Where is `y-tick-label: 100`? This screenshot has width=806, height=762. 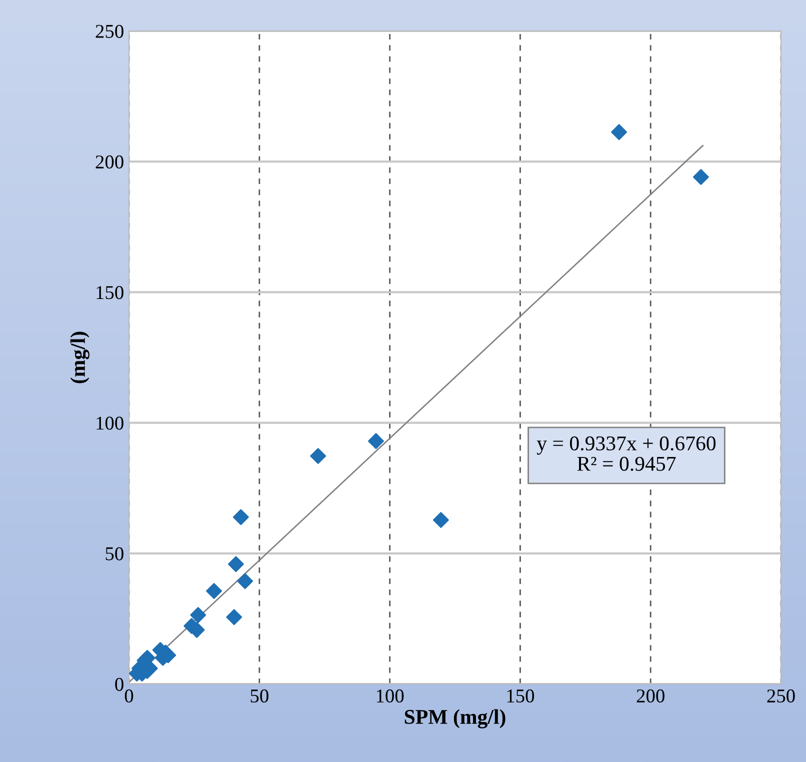 y-tick-label: 100 is located at coordinates (110, 423).